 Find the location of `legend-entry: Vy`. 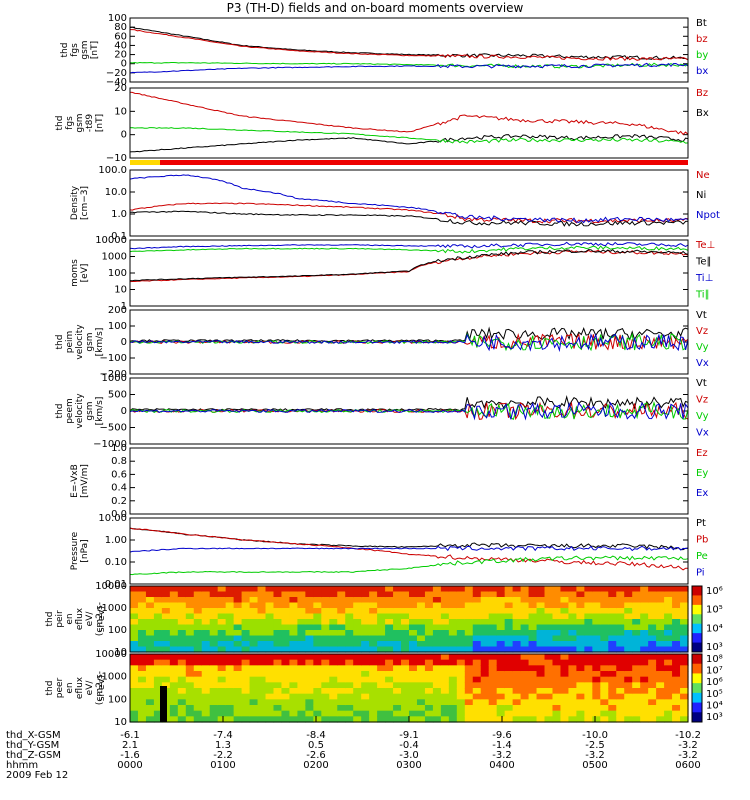

legend-entry: Vy is located at coordinates (702, 347).